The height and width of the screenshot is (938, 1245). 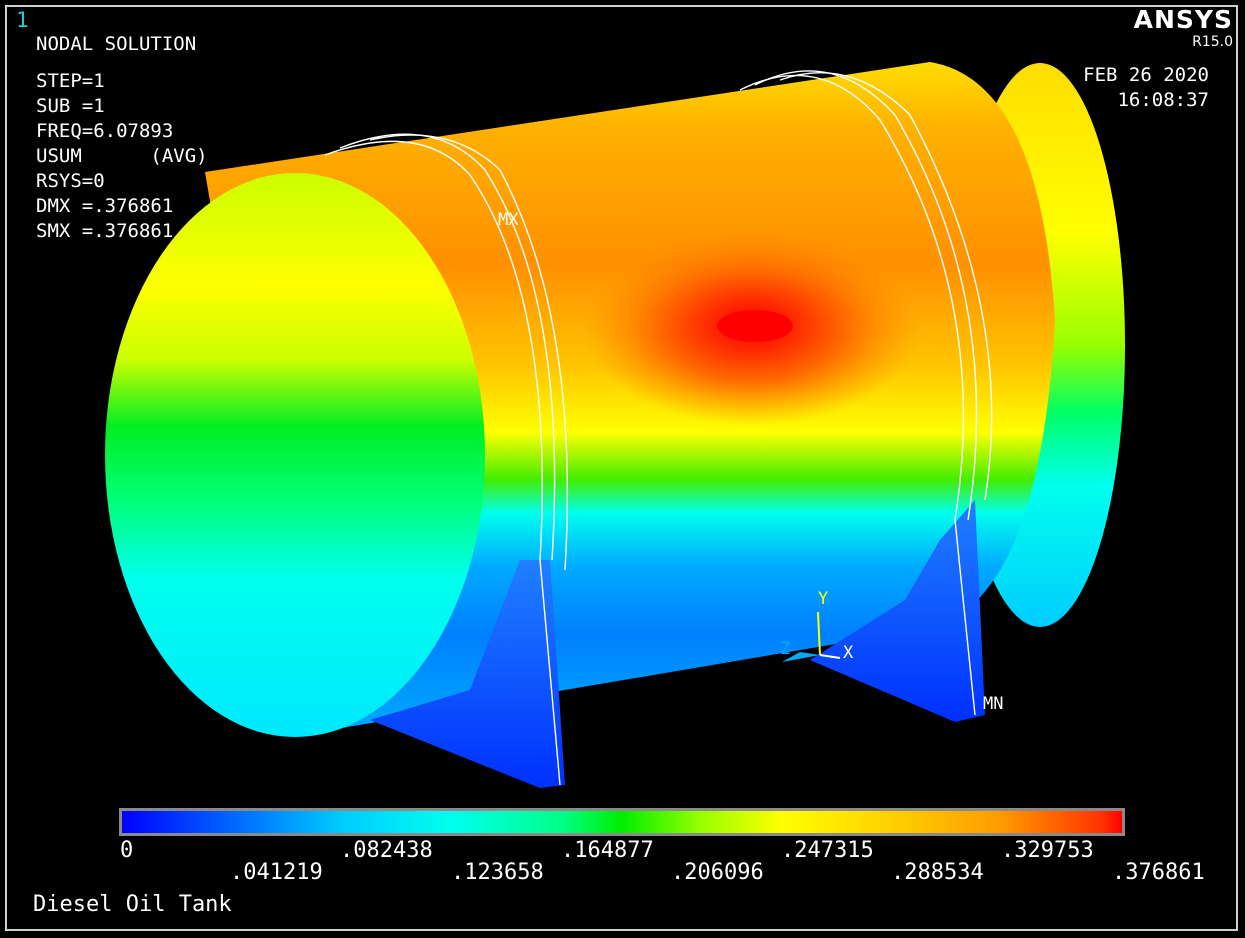 What do you see at coordinates (717, 872) in the screenshot?
I see `legend-tick: .206096` at bounding box center [717, 872].